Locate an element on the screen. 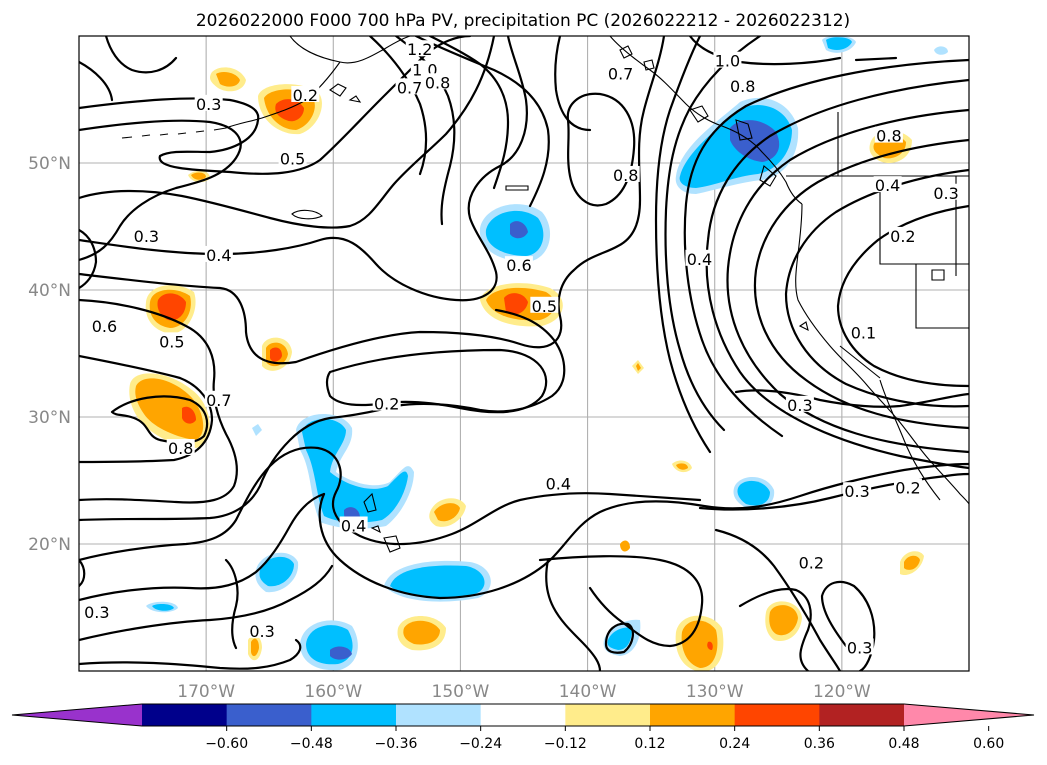 The height and width of the screenshot is (765, 1047). x-tick-label: 170°W is located at coordinates (206, 692).